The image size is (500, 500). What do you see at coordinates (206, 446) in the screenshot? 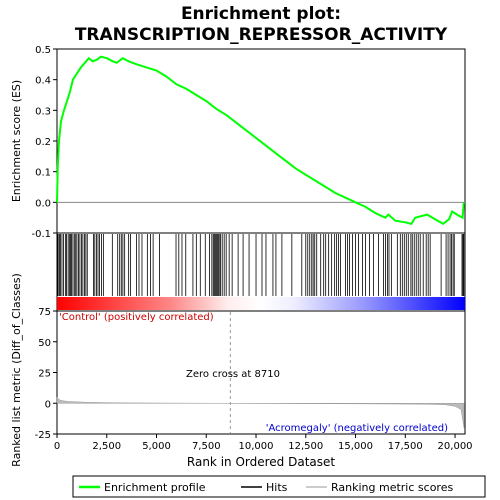
I see `x-tick-label: 7,500` at bounding box center [206, 446].